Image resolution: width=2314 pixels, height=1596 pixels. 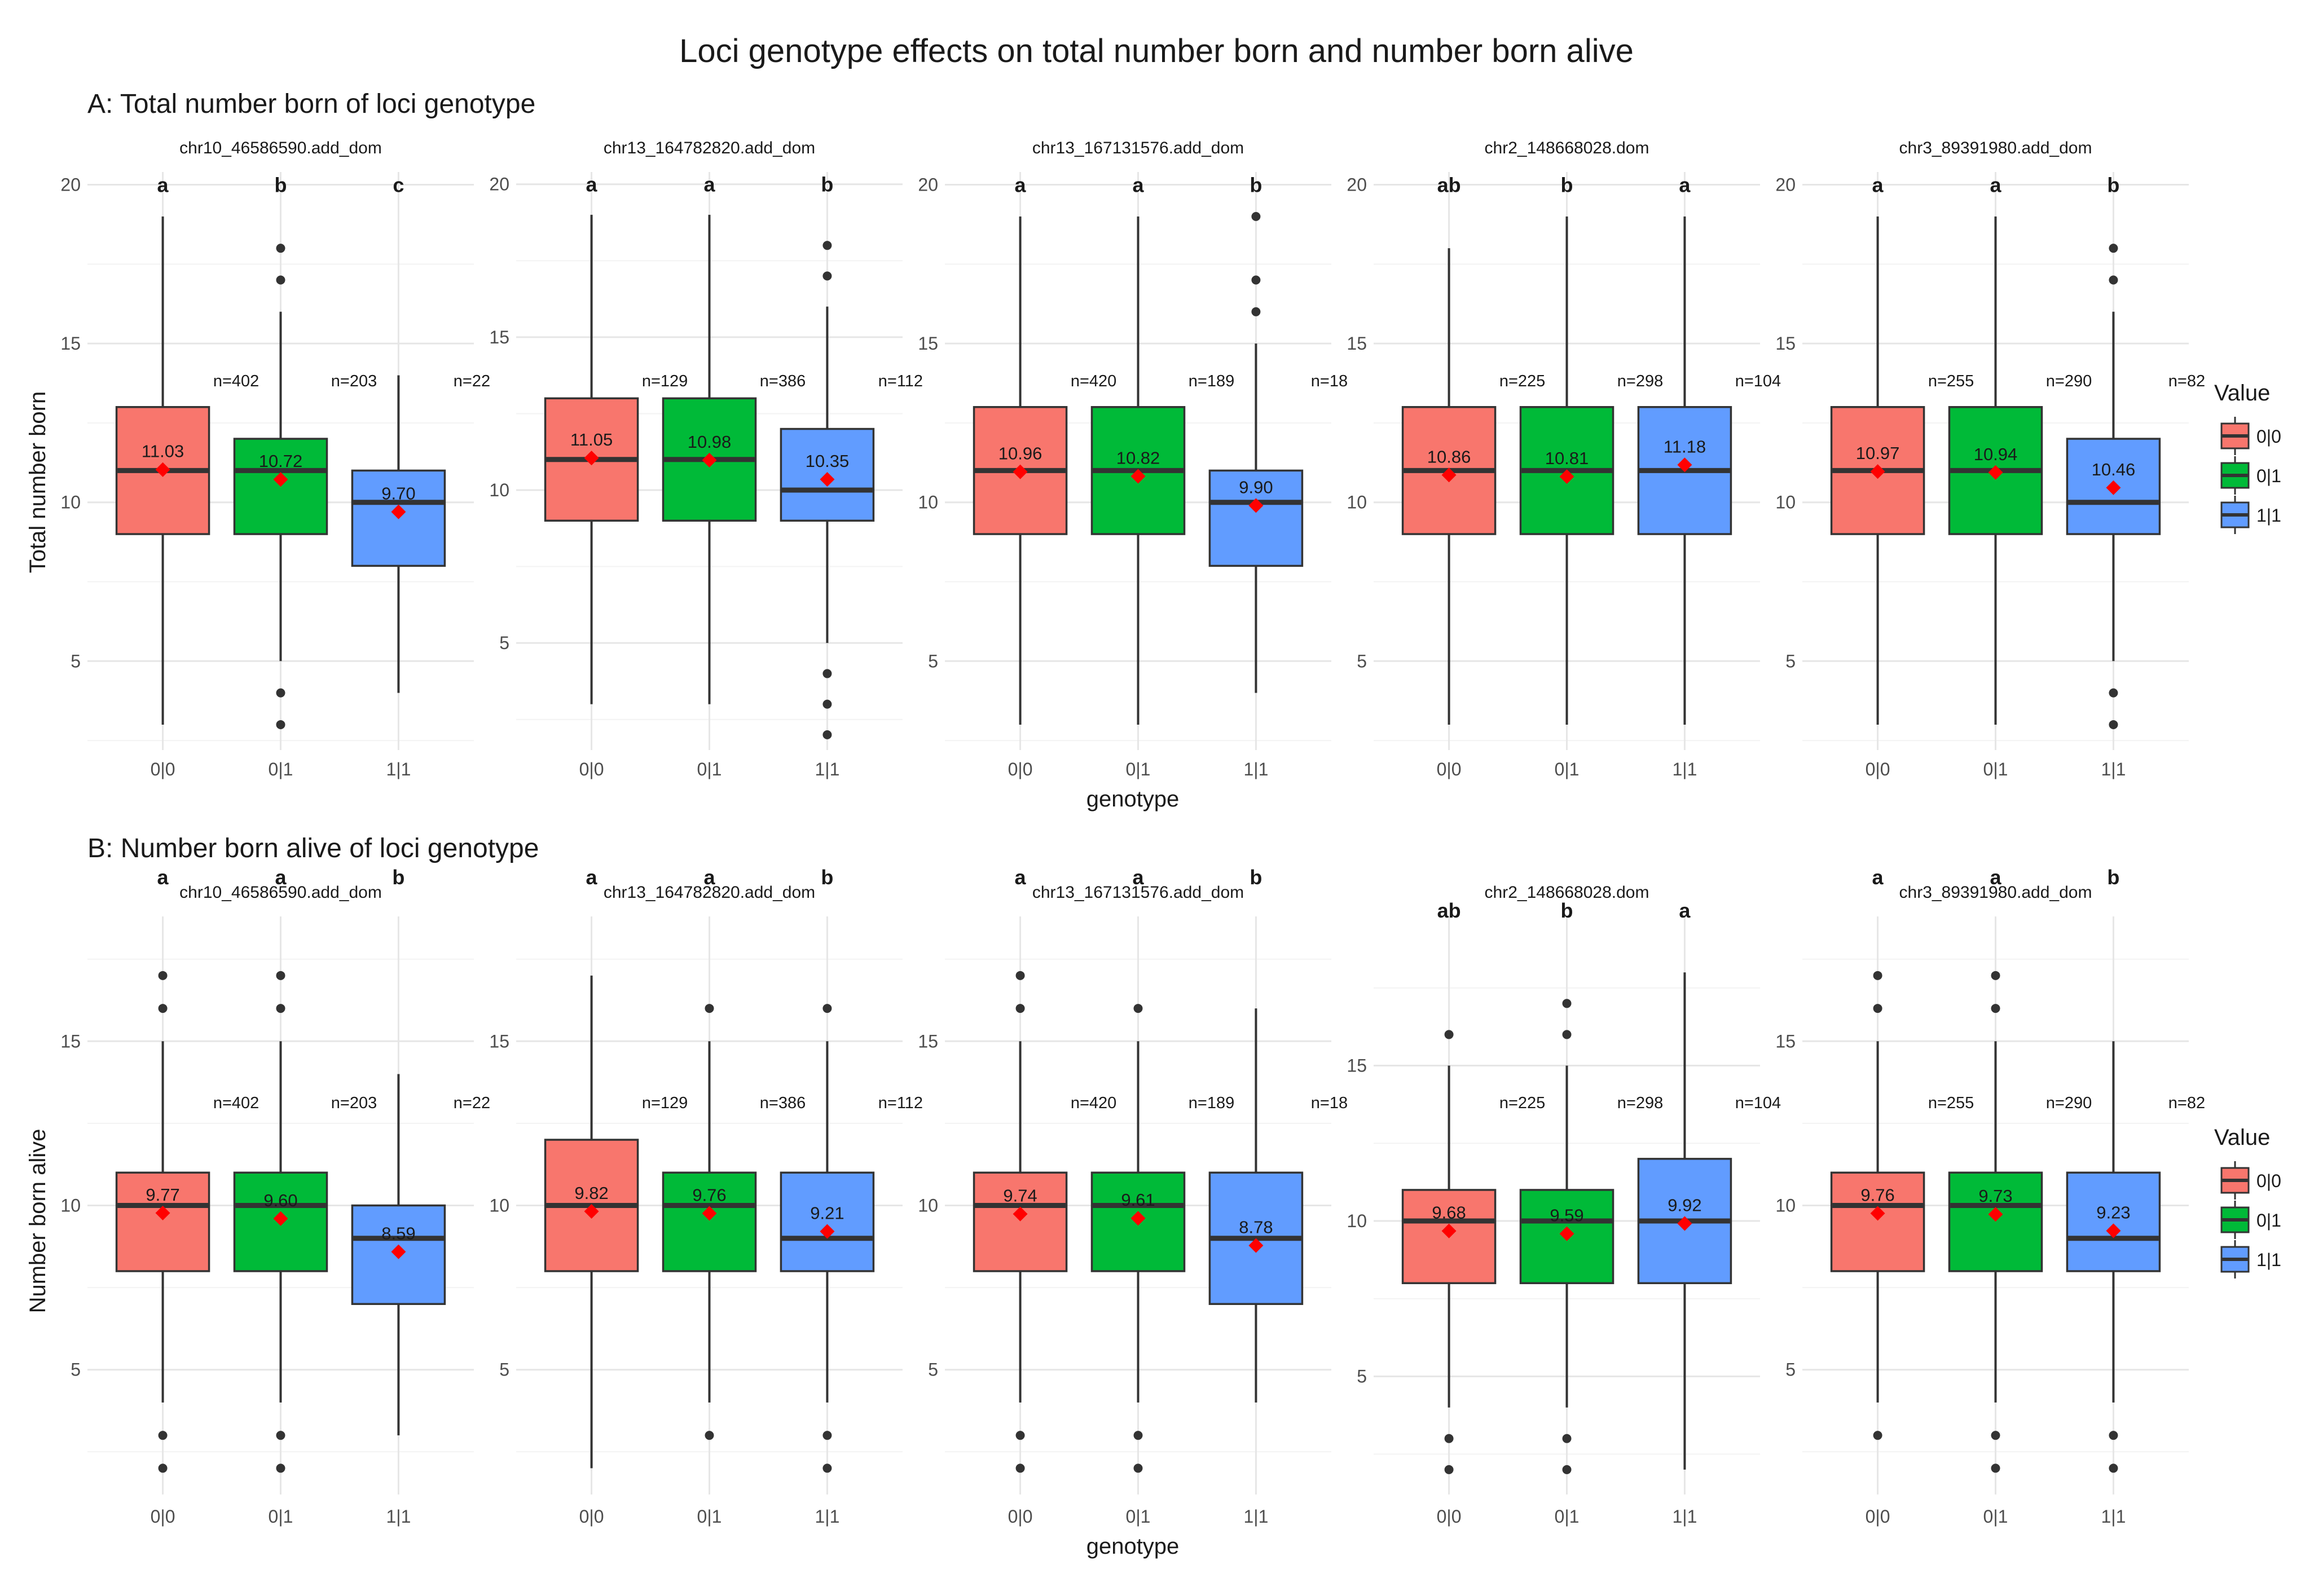 What do you see at coordinates (2113, 1212) in the screenshot?
I see `mean-label: 9.23` at bounding box center [2113, 1212].